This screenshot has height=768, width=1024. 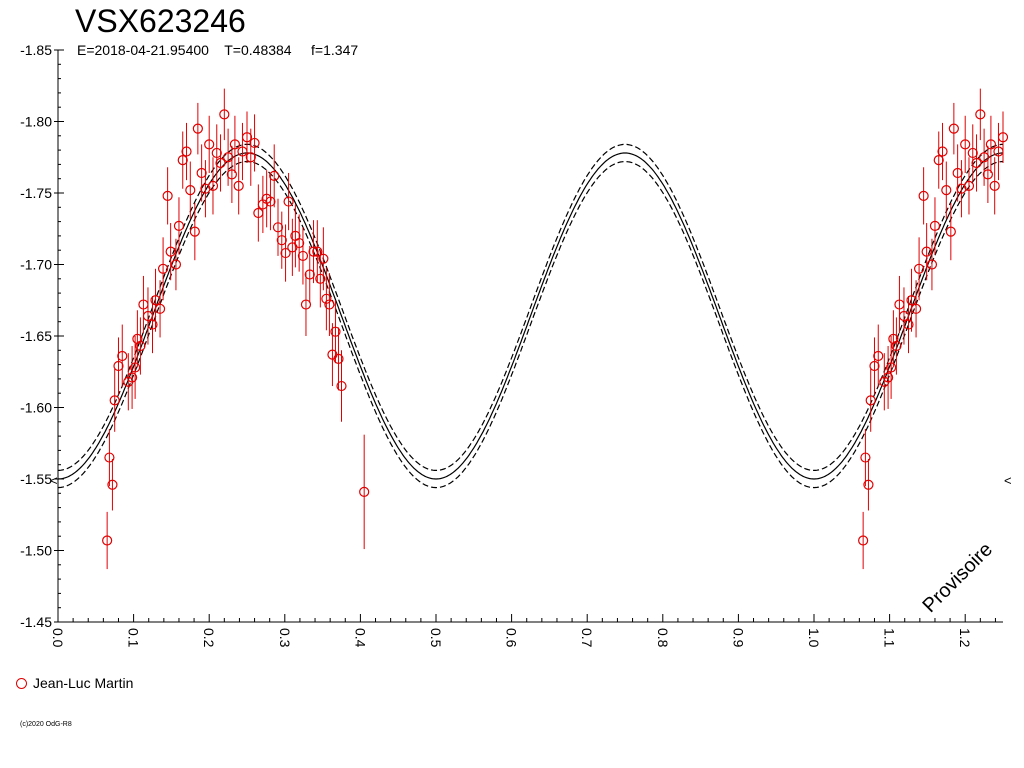 What do you see at coordinates (58, 638) in the screenshot?
I see `x-tick-label: 0.0` at bounding box center [58, 638].